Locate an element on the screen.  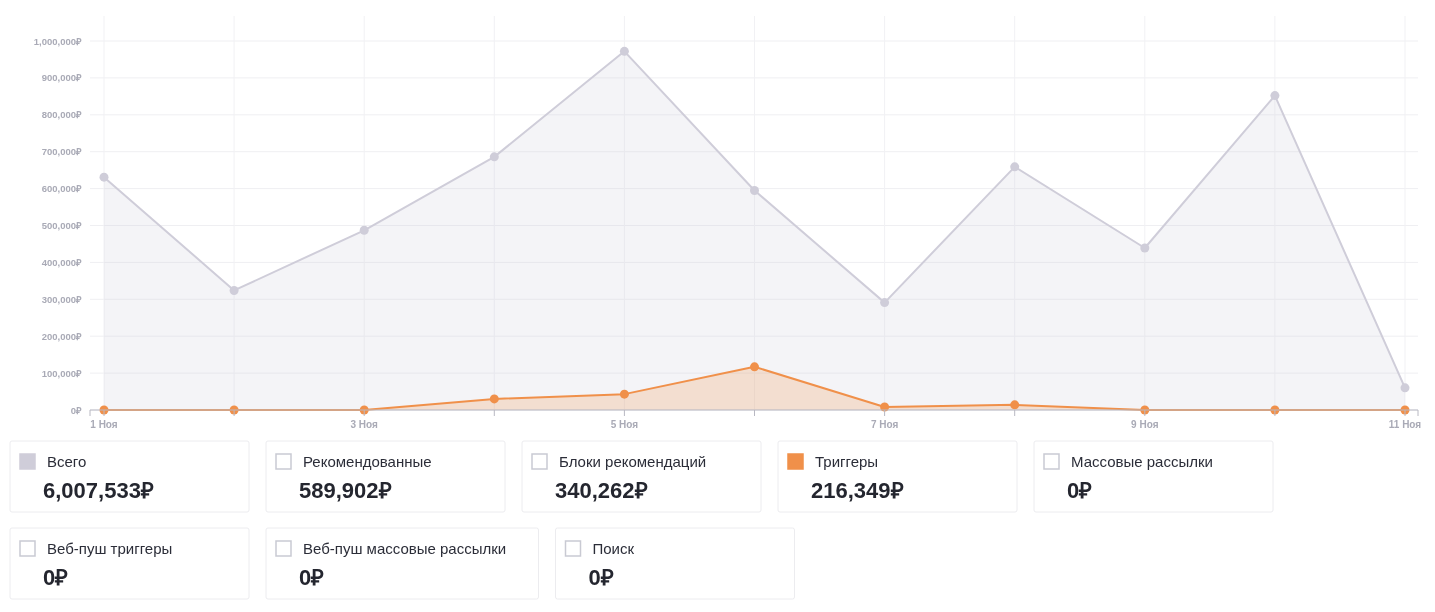
x-tick-label: 7 Ноя is located at coordinates (884, 424).